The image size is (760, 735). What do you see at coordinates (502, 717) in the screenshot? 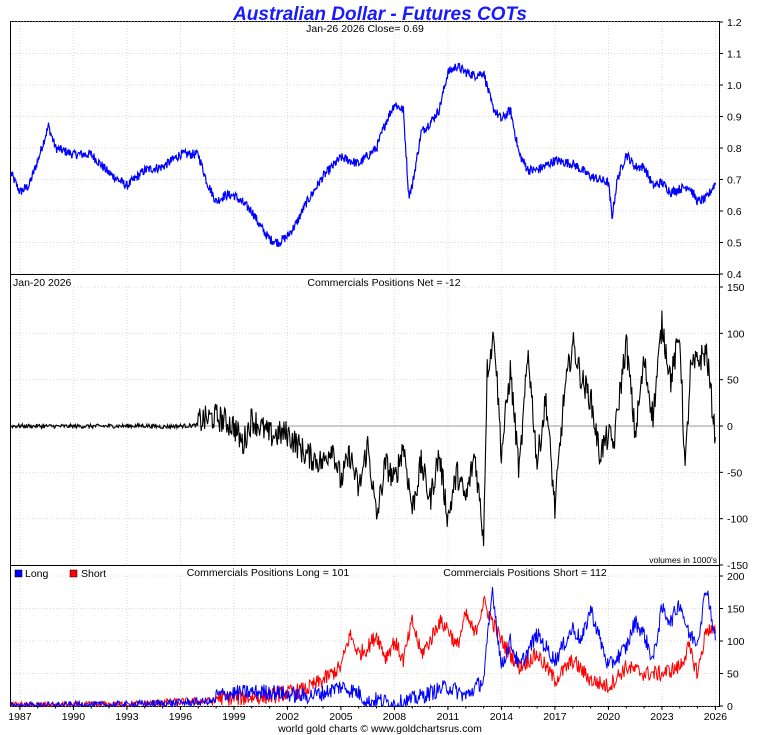
I see `x-tick-label: 2014` at bounding box center [502, 717].